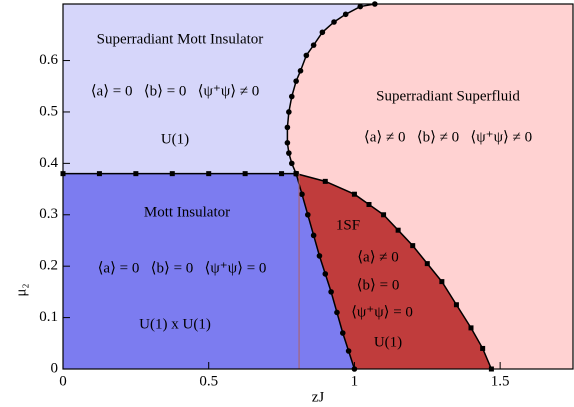 This screenshot has height=407, width=574. Describe the element at coordinates (355, 381) in the screenshot. I see `x-tick-label: 1` at that location.